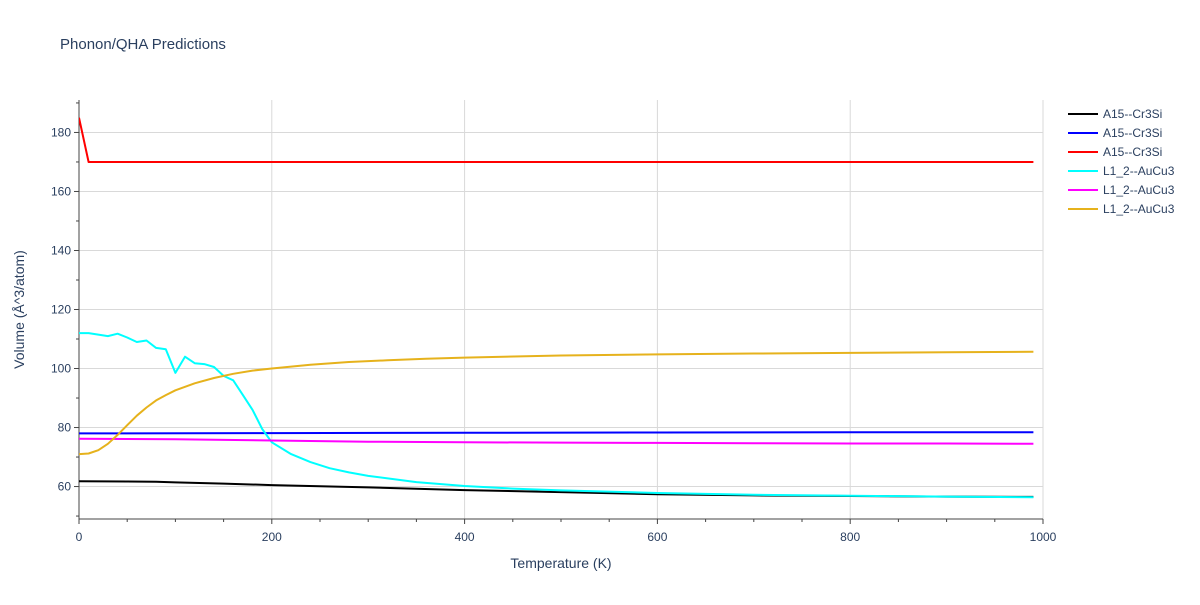  Describe the element at coordinates (19, 309) in the screenshot. I see `y-axis-title: Volume (Å^3/atom)` at that location.